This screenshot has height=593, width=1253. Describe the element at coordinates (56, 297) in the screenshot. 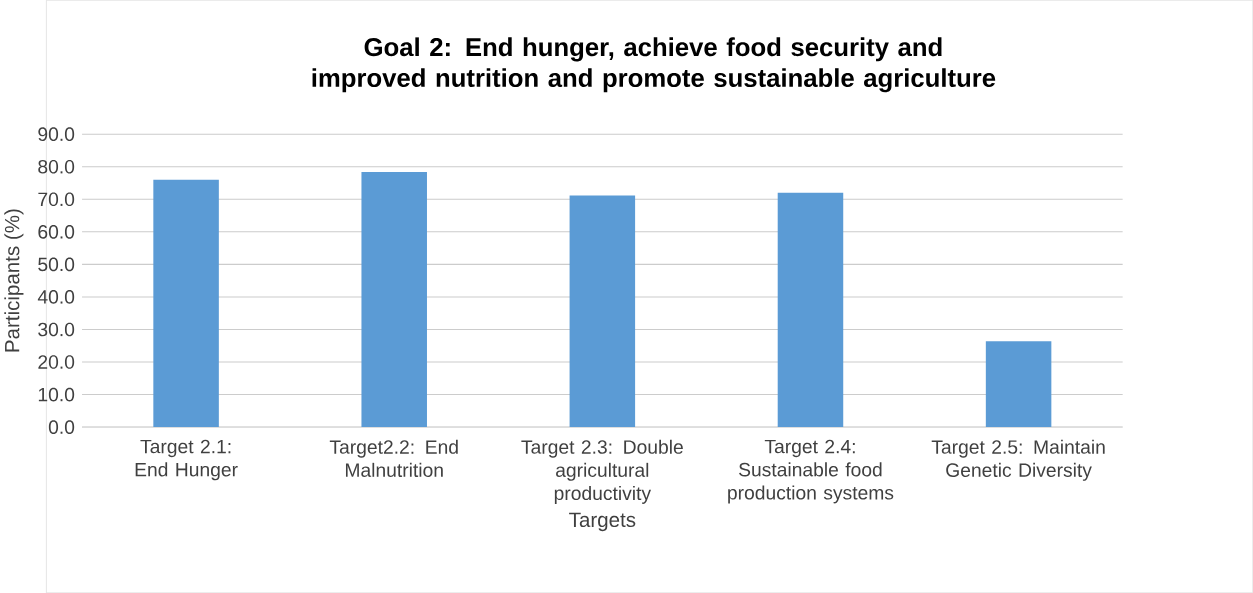

I see `y-tick-label: 40.0` at that location.